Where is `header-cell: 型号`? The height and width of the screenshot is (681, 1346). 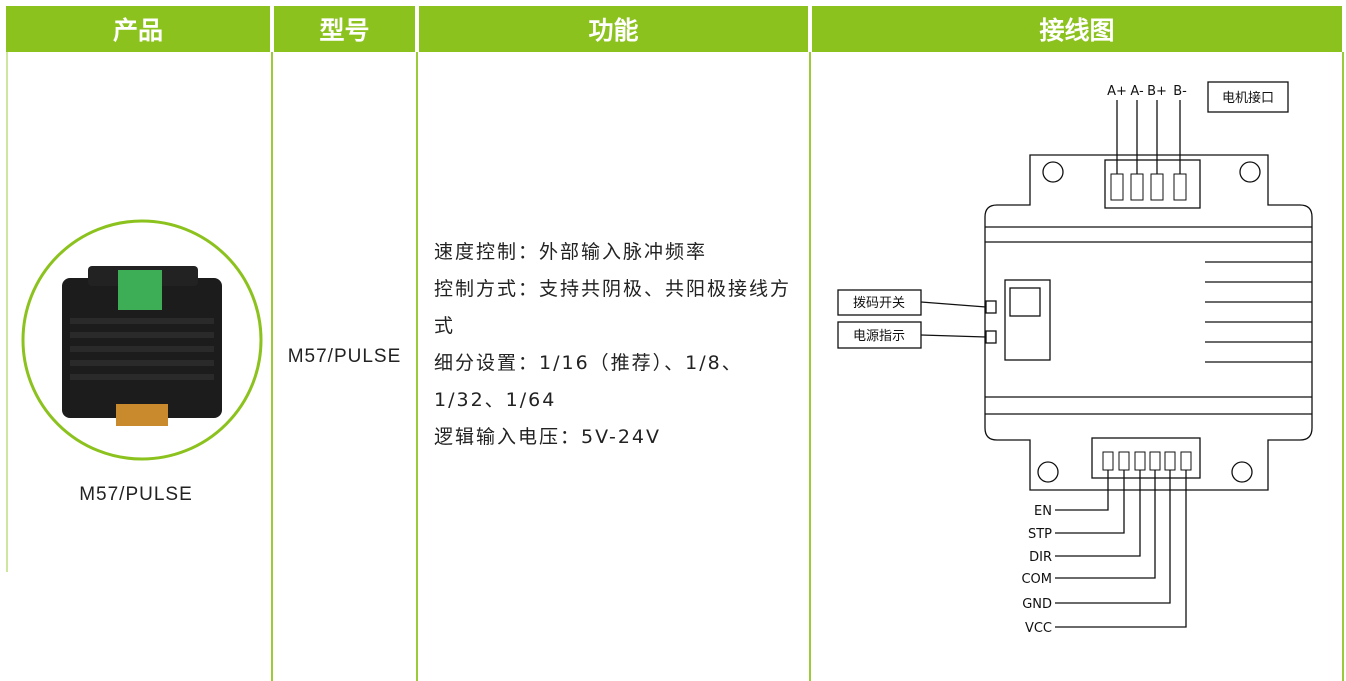 header-cell: 型号 is located at coordinates (344, 29).